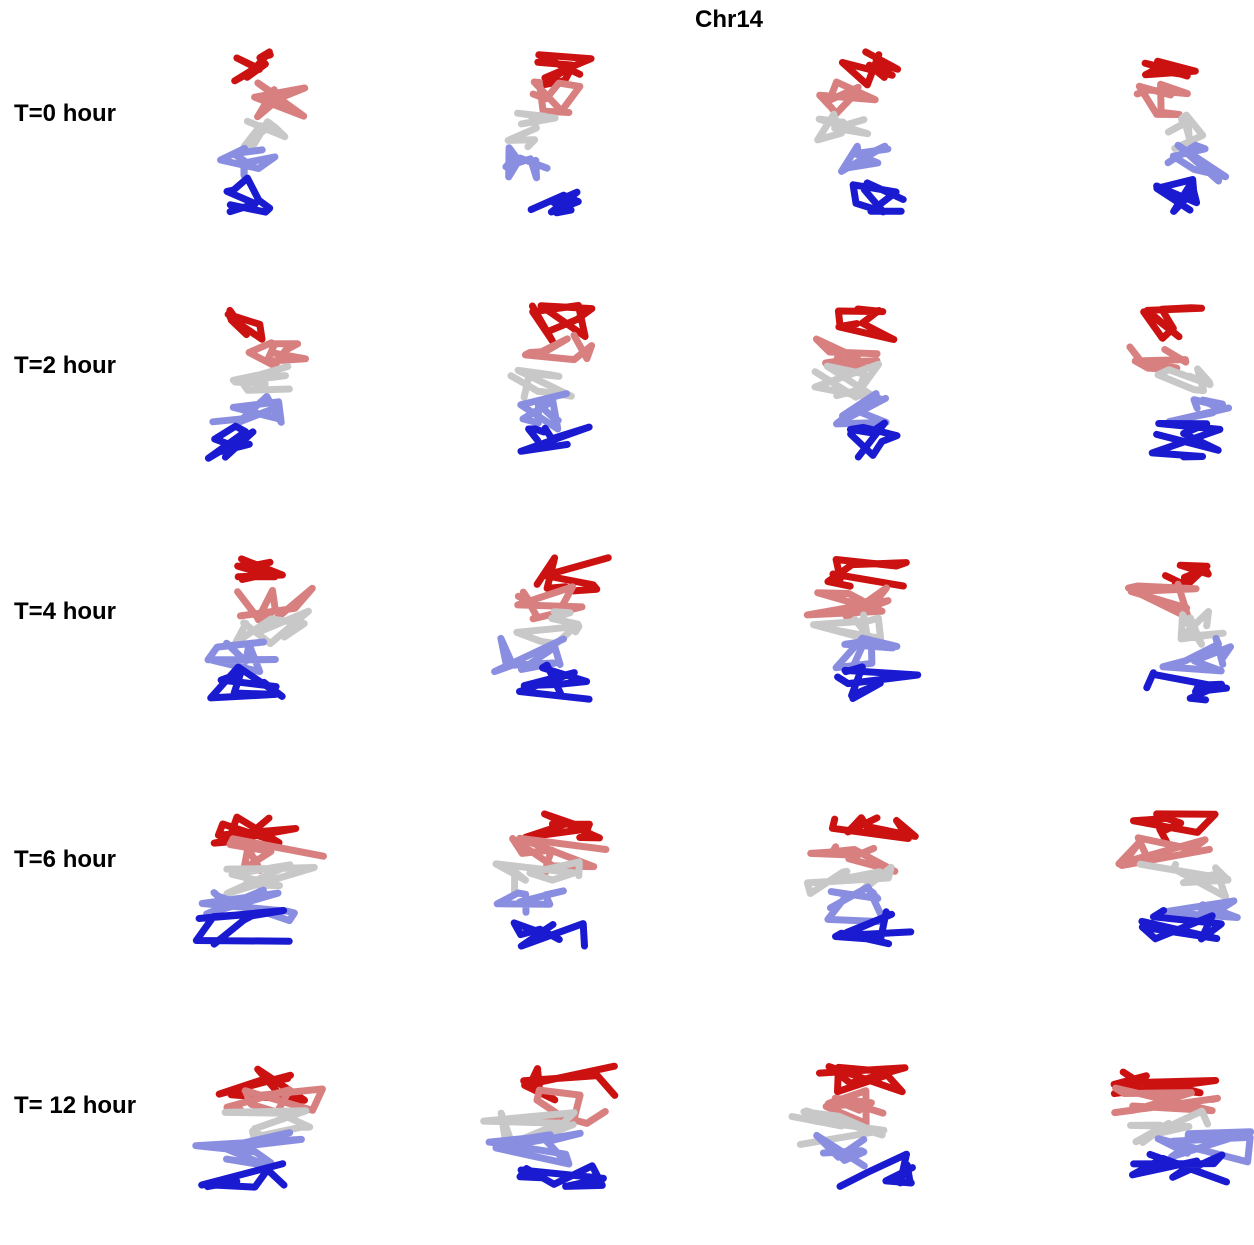 The image size is (1254, 1245). Describe the element at coordinates (65, 113) in the screenshot. I see `row-label: T=0 hour` at that location.